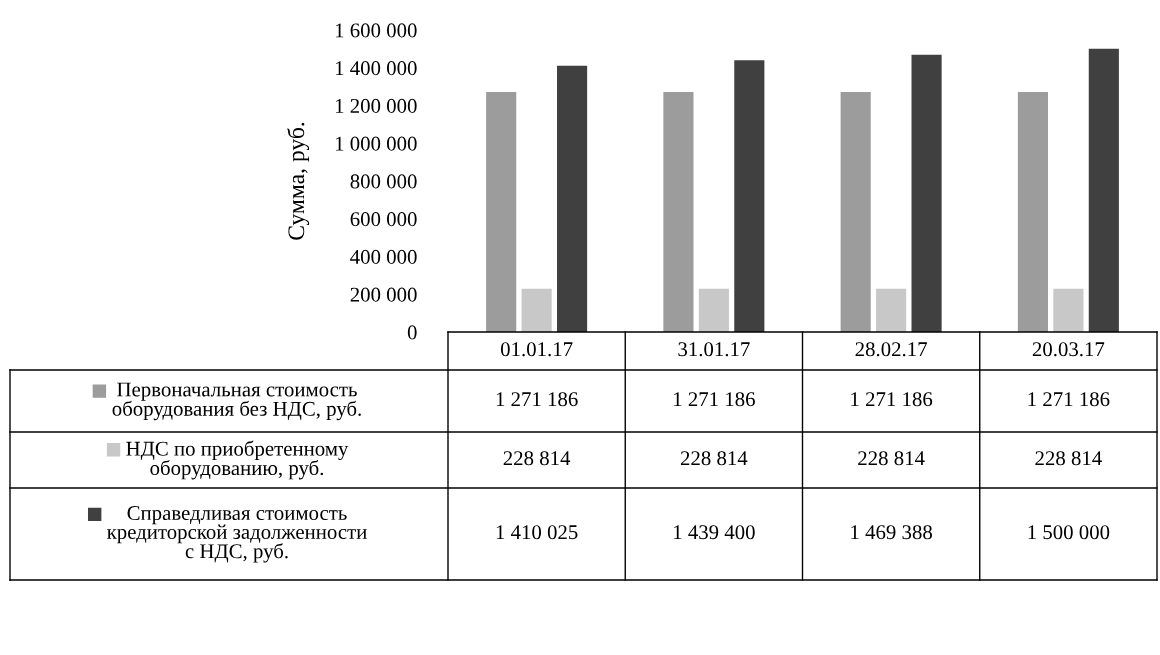  I want to click on x-tick-label: 31.01.17, so click(714, 349).